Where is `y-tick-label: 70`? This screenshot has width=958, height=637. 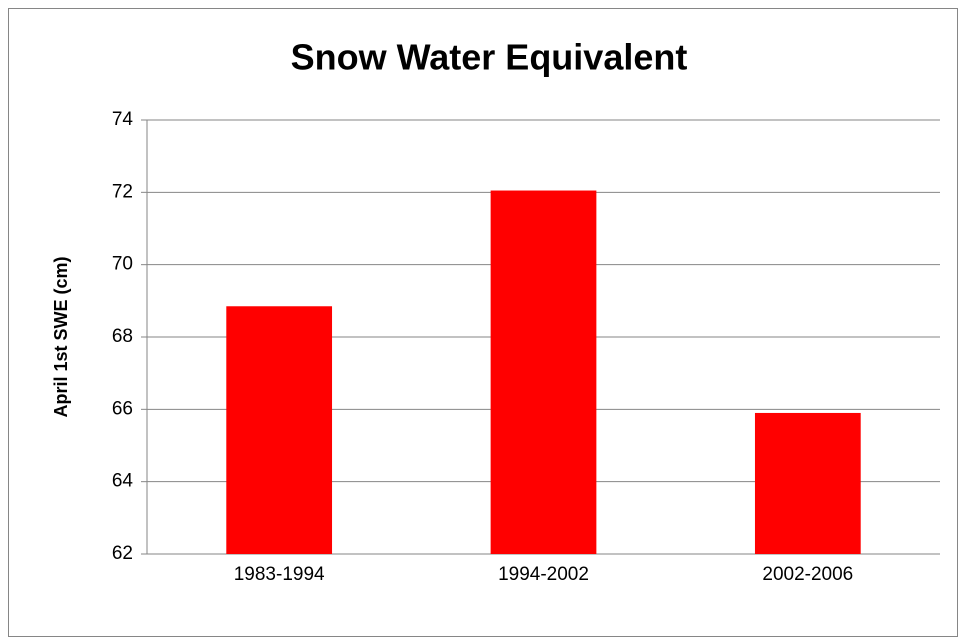
y-tick-label: 70 is located at coordinates (122, 264).